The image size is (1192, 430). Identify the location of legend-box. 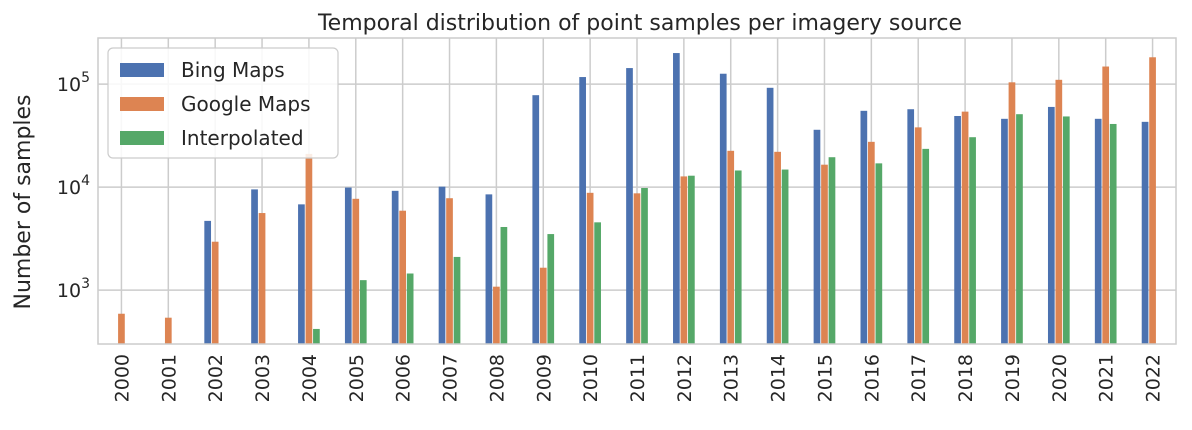
(223, 103).